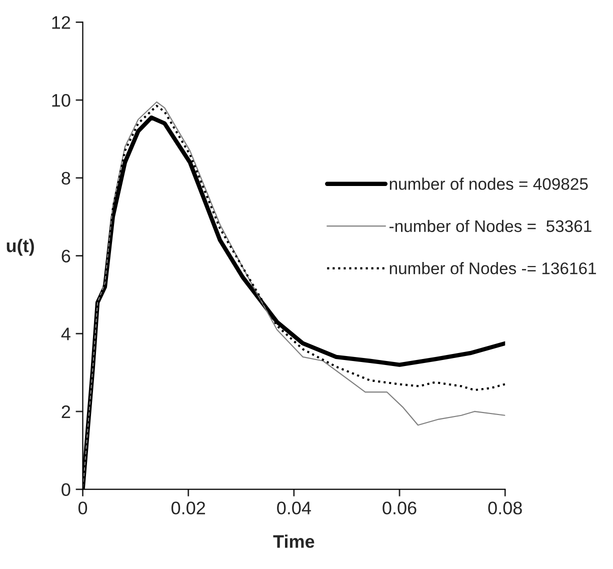  I want to click on legend-label: -number of Nodes = 53361, so click(491, 226).